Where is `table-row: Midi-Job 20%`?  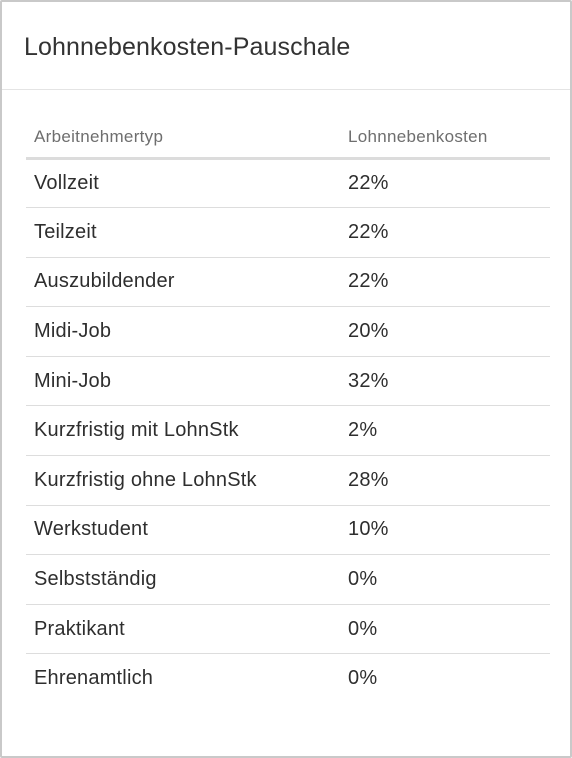
table-row: Midi-Job 20% is located at coordinates (288, 331).